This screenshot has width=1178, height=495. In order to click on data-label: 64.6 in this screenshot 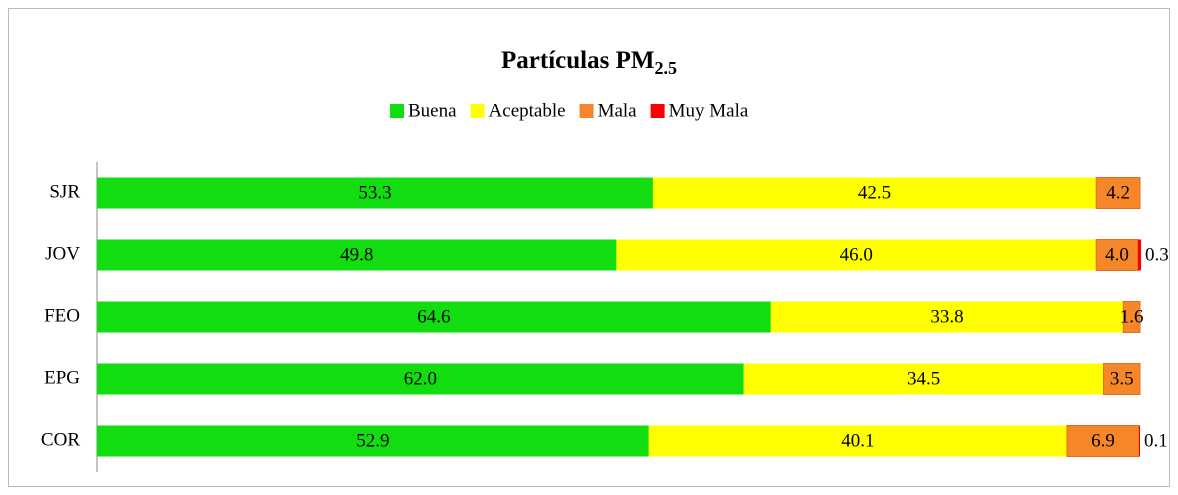, I will do `click(433, 316)`.